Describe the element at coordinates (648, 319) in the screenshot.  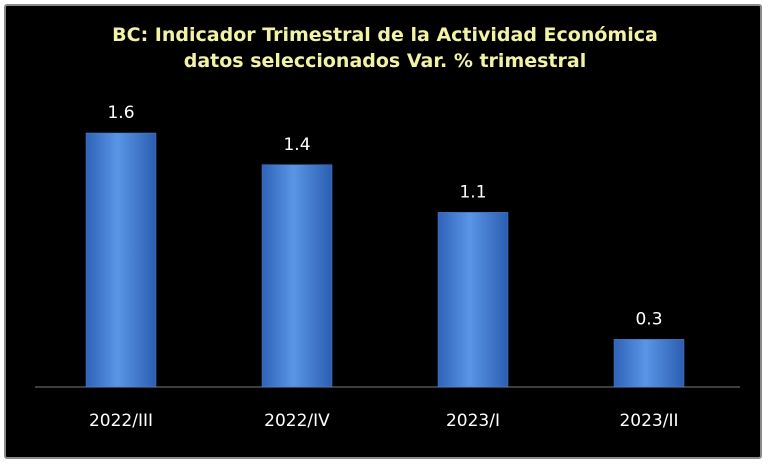
I see `value-label: 0.3` at that location.